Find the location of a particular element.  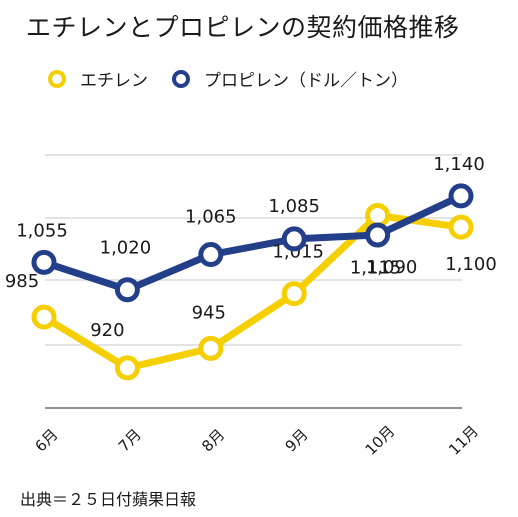

x-tick-label: 10月 is located at coordinates (380, 440).